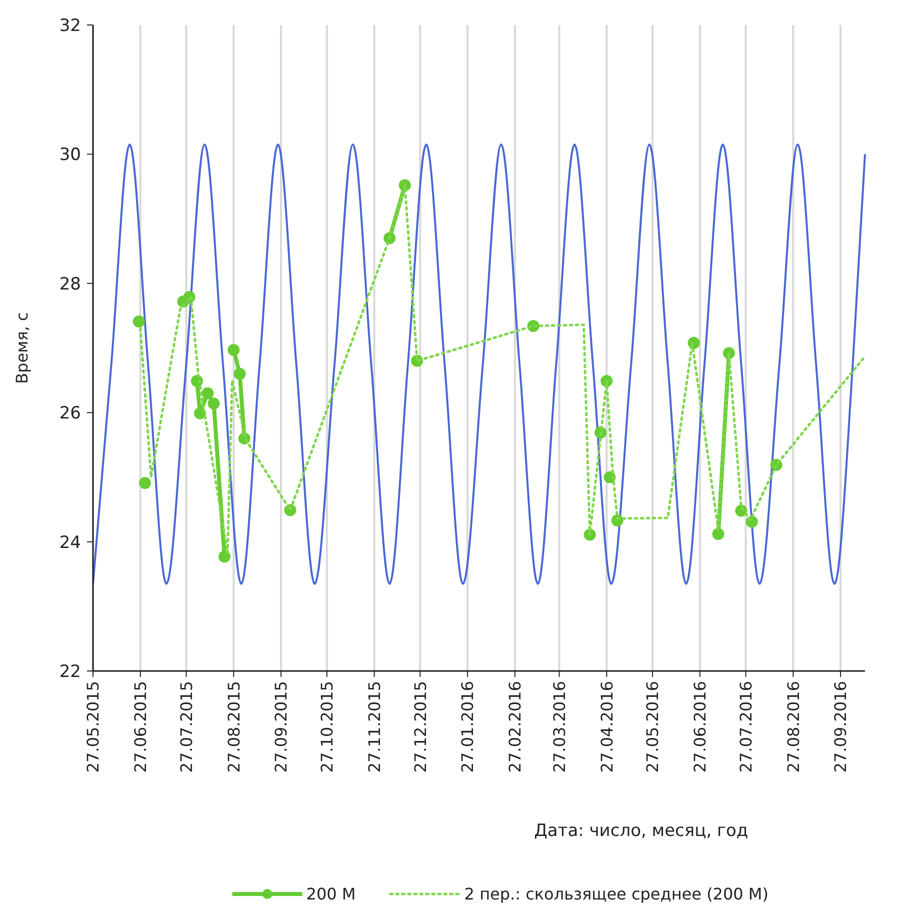 This screenshot has height=909, width=919. I want to click on y-axis-title: Время, с, so click(22, 348).